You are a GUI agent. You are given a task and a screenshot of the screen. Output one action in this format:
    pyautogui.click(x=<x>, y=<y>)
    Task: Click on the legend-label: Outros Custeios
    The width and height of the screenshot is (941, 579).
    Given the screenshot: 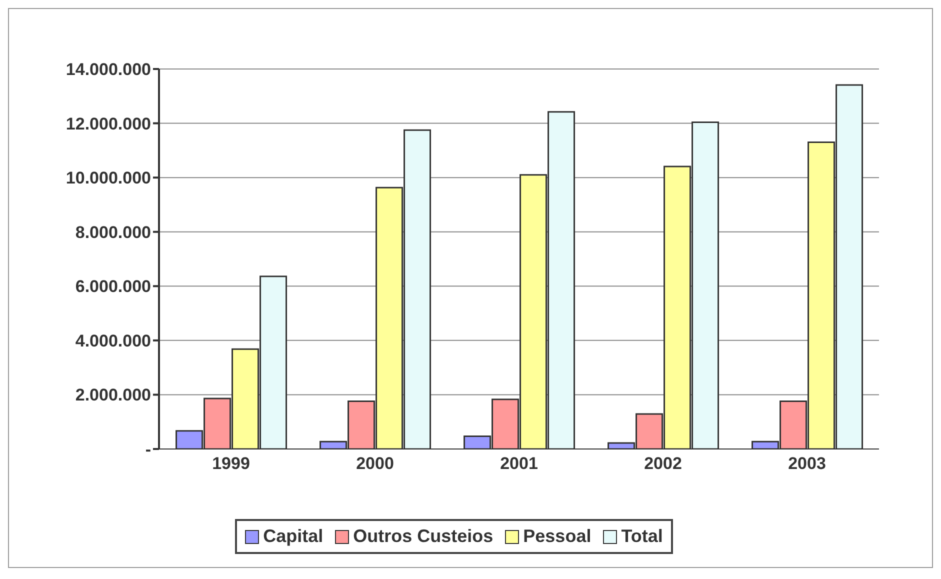 What is the action you would take?
    pyautogui.click(x=423, y=536)
    